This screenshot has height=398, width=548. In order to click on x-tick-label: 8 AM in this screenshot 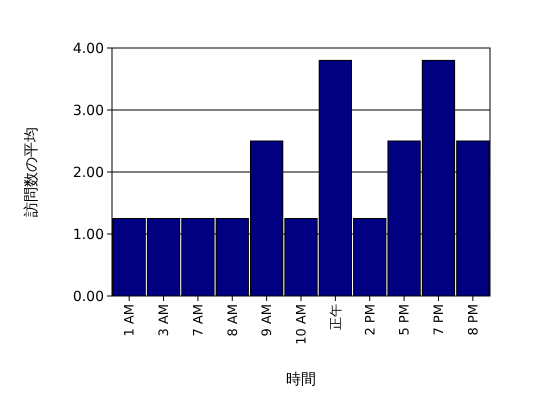, I will do `click(233, 320)`.